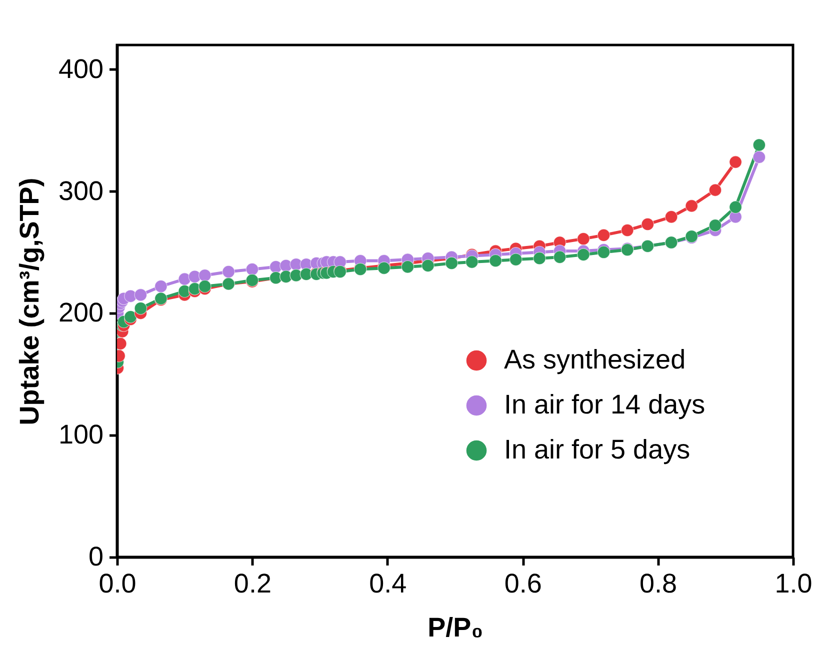  What do you see at coordinates (96, 557) in the screenshot?
I see `y-tick-label: 0` at bounding box center [96, 557].